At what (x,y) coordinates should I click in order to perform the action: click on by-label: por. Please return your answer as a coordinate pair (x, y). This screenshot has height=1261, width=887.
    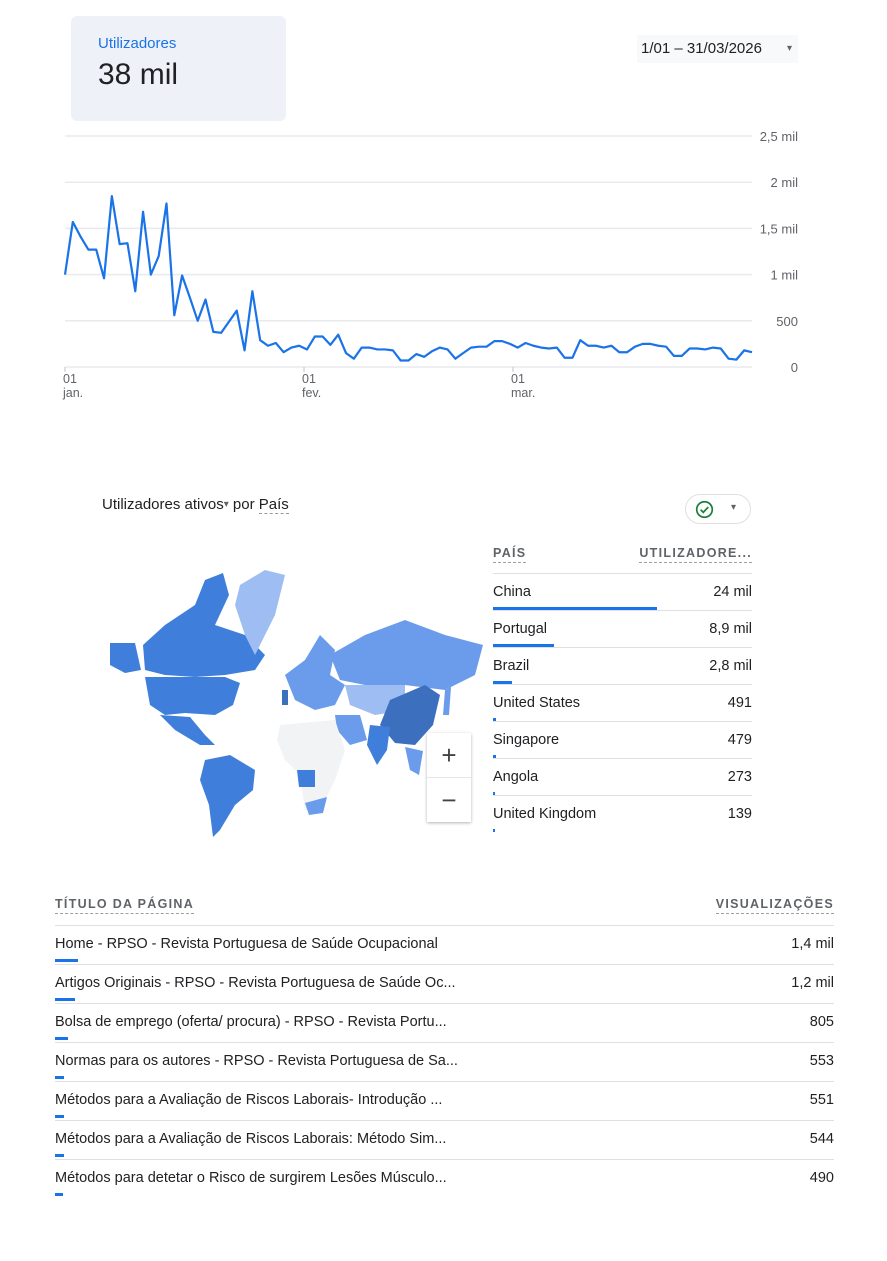
    Looking at the image, I should click on (243, 504).